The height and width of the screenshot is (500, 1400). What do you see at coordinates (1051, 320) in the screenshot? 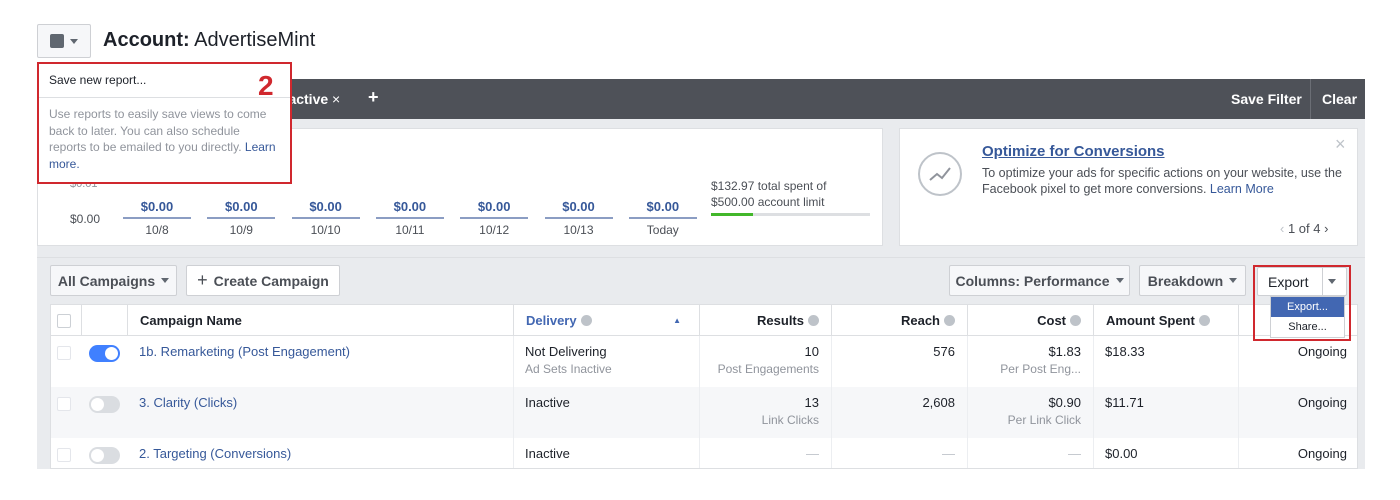
I see `column-header-label: Cost` at bounding box center [1051, 320].